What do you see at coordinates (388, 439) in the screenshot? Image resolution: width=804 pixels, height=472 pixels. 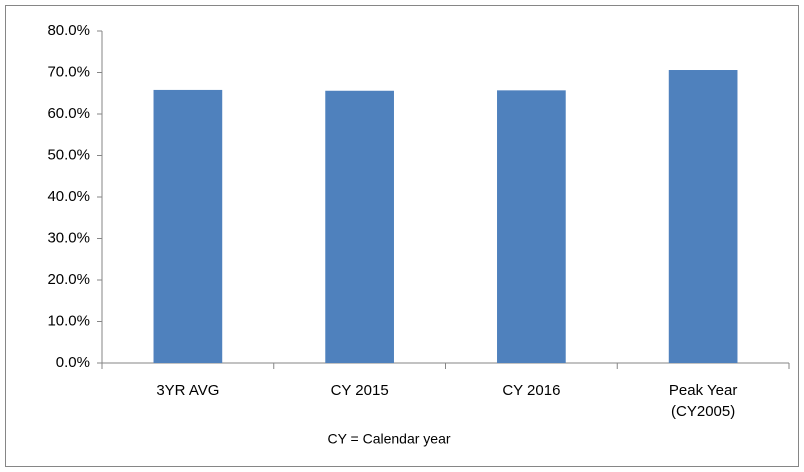 I see `footnote: CY = Calendar year` at bounding box center [388, 439].